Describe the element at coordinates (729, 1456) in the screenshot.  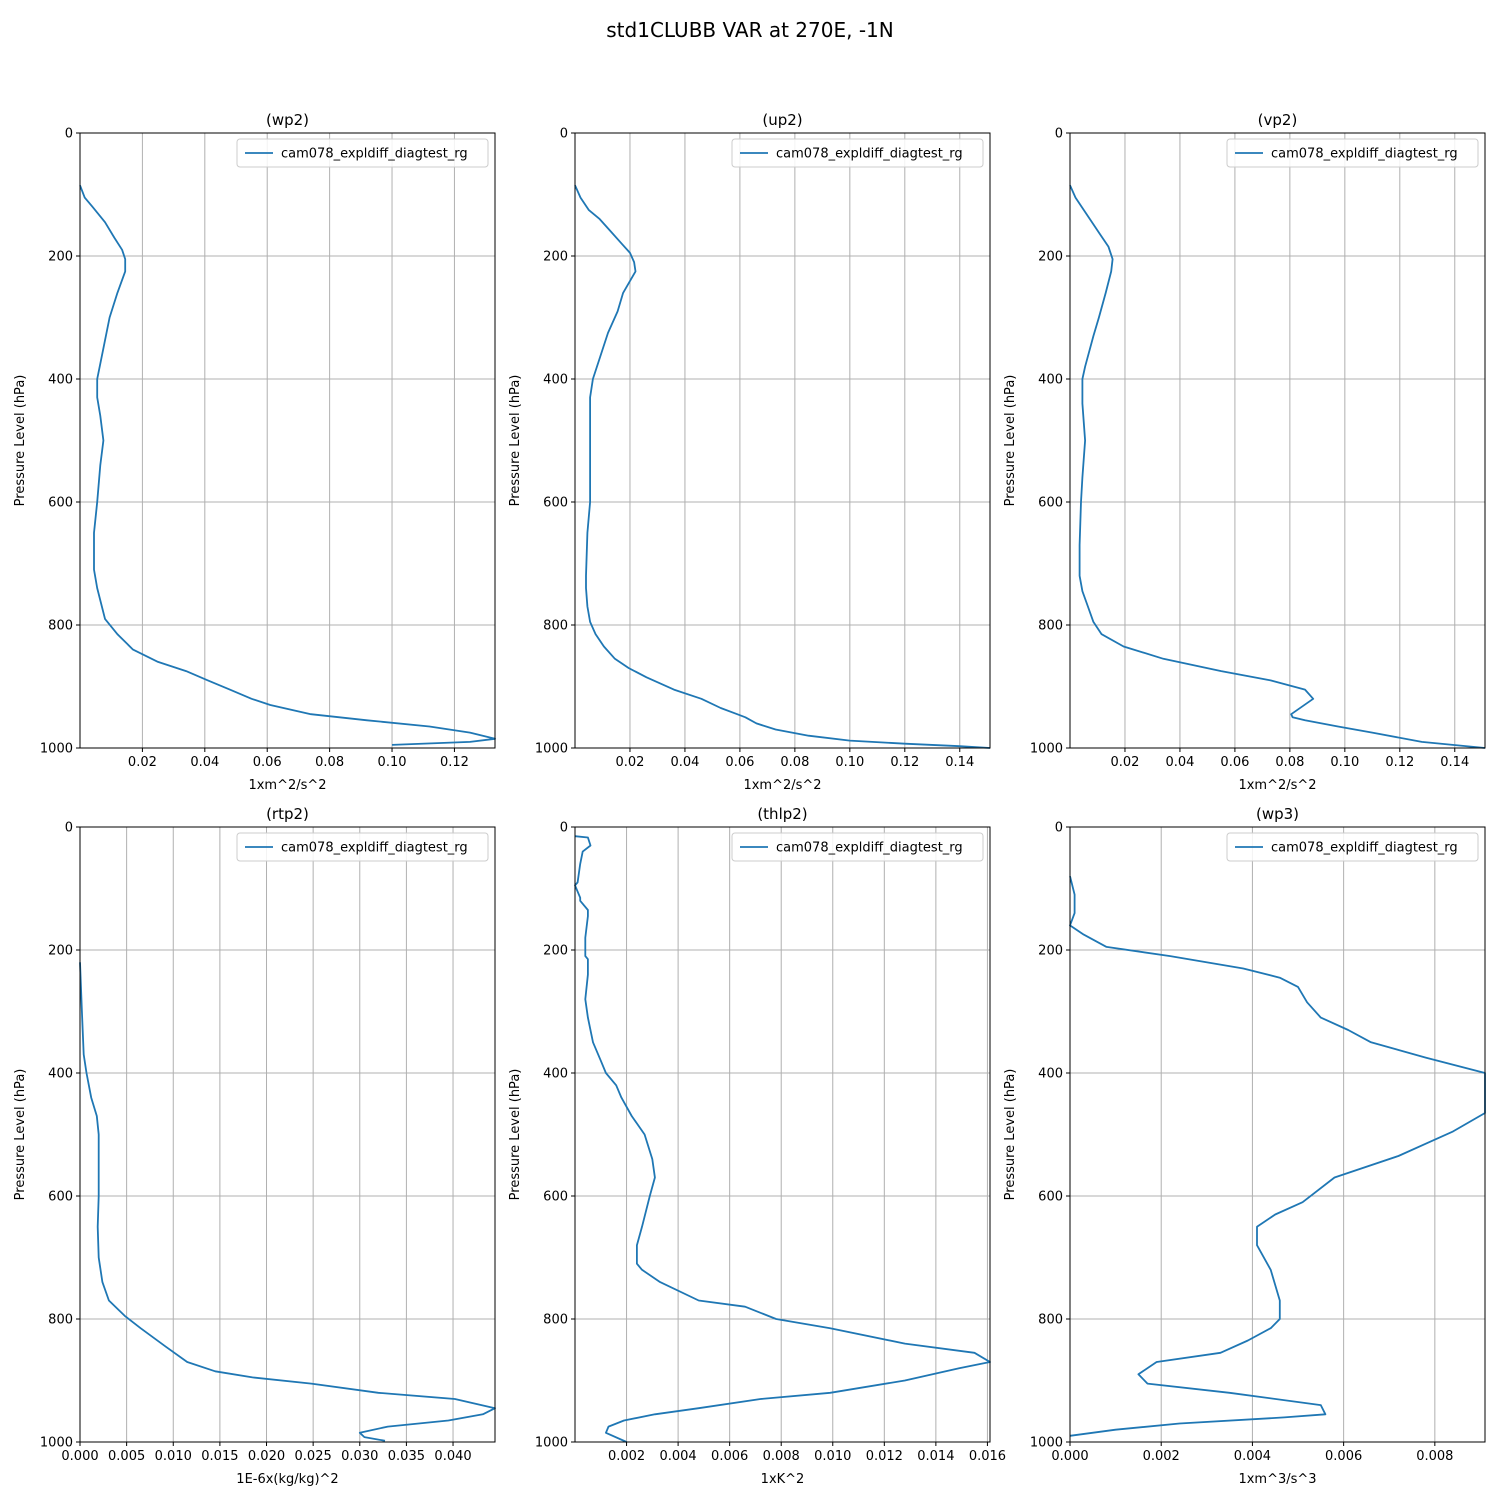
I see `x-tick-label: 0.006` at that location.